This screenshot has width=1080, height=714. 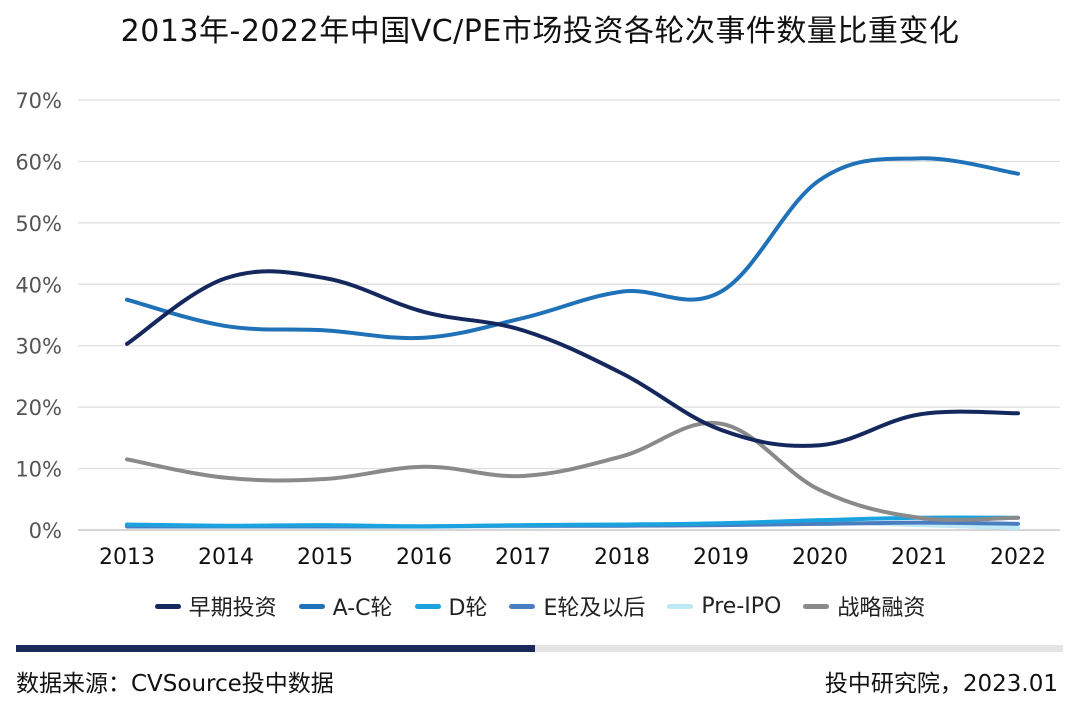 What do you see at coordinates (127, 557) in the screenshot?
I see `x-tick-label: 2013` at bounding box center [127, 557].